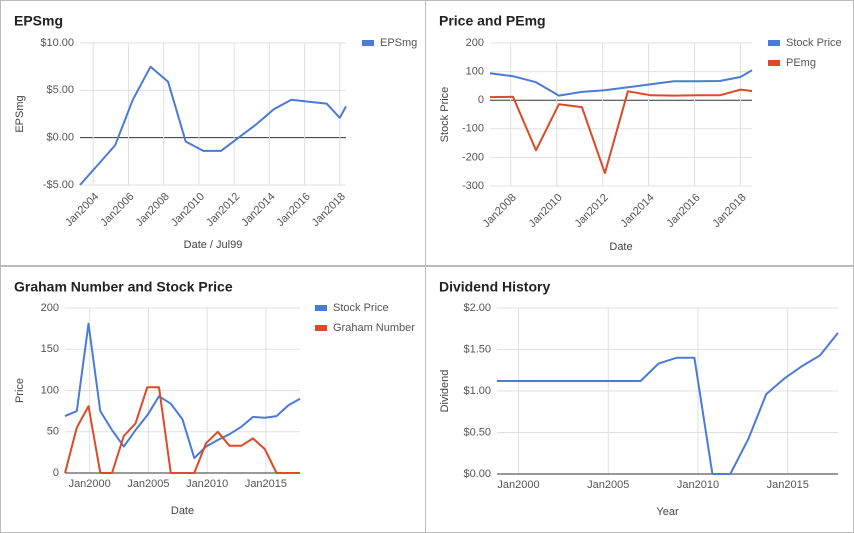 Image resolution: width=854 pixels, height=533 pixels. What do you see at coordinates (477, 308) in the screenshot?
I see `y-tick-label: $2.00` at bounding box center [477, 308].